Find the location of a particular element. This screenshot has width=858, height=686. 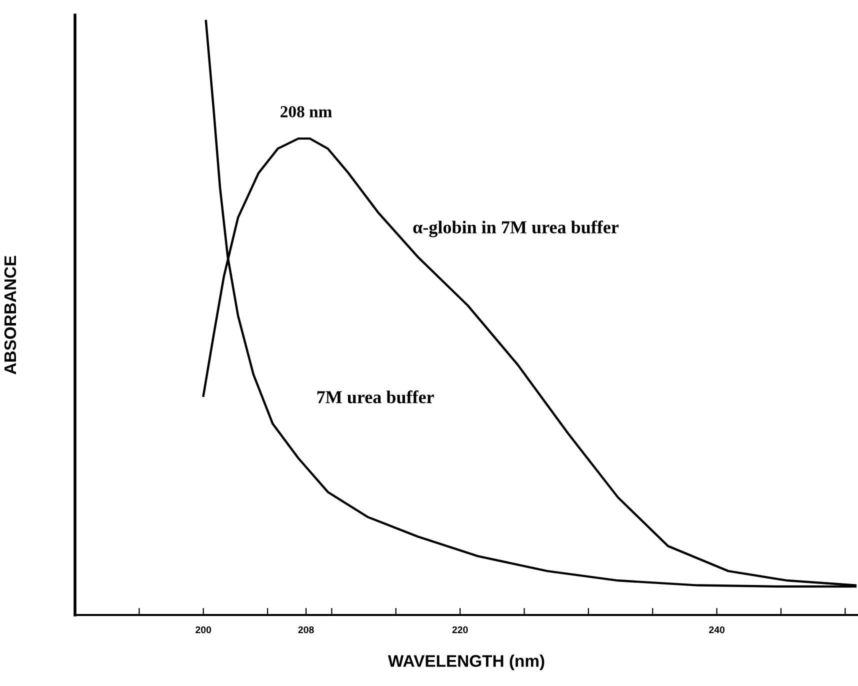

x-tick-label: 200 is located at coordinates (204, 630).